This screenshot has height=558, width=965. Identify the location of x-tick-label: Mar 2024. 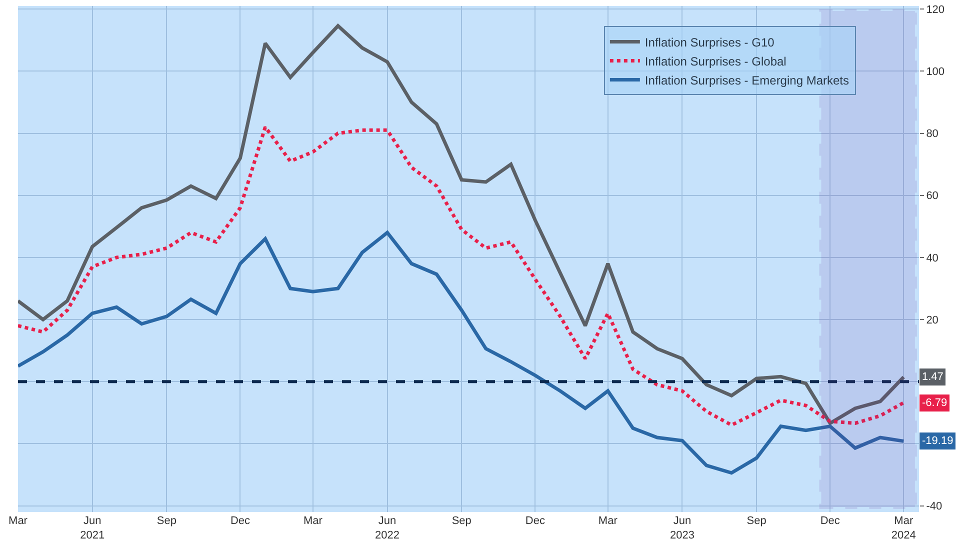
(903, 528).